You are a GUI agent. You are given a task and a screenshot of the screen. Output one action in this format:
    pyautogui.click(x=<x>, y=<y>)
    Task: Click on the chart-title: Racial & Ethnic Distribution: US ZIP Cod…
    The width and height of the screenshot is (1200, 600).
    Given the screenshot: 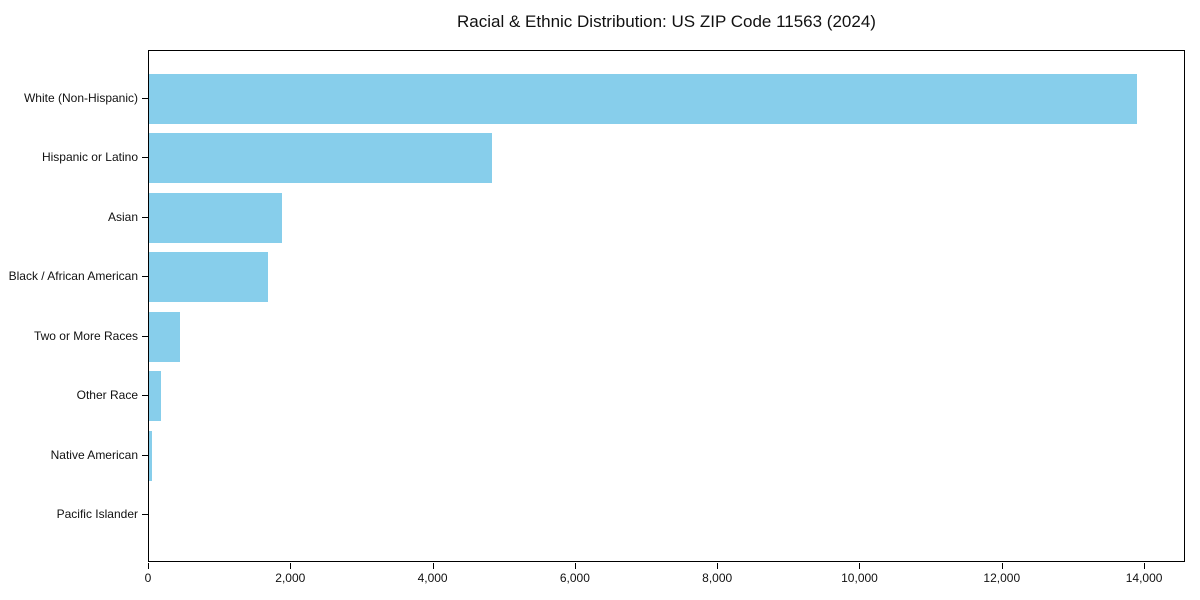 What is the action you would take?
    pyautogui.click(x=666, y=21)
    